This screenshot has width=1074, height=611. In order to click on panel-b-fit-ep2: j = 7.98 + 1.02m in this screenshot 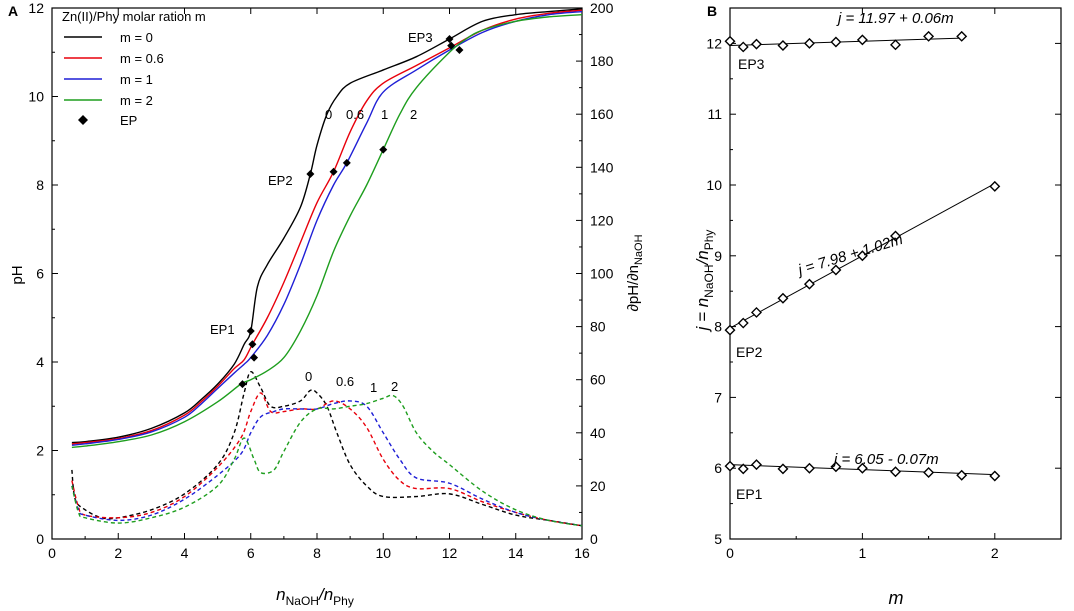, I will do `click(849, 255)`.